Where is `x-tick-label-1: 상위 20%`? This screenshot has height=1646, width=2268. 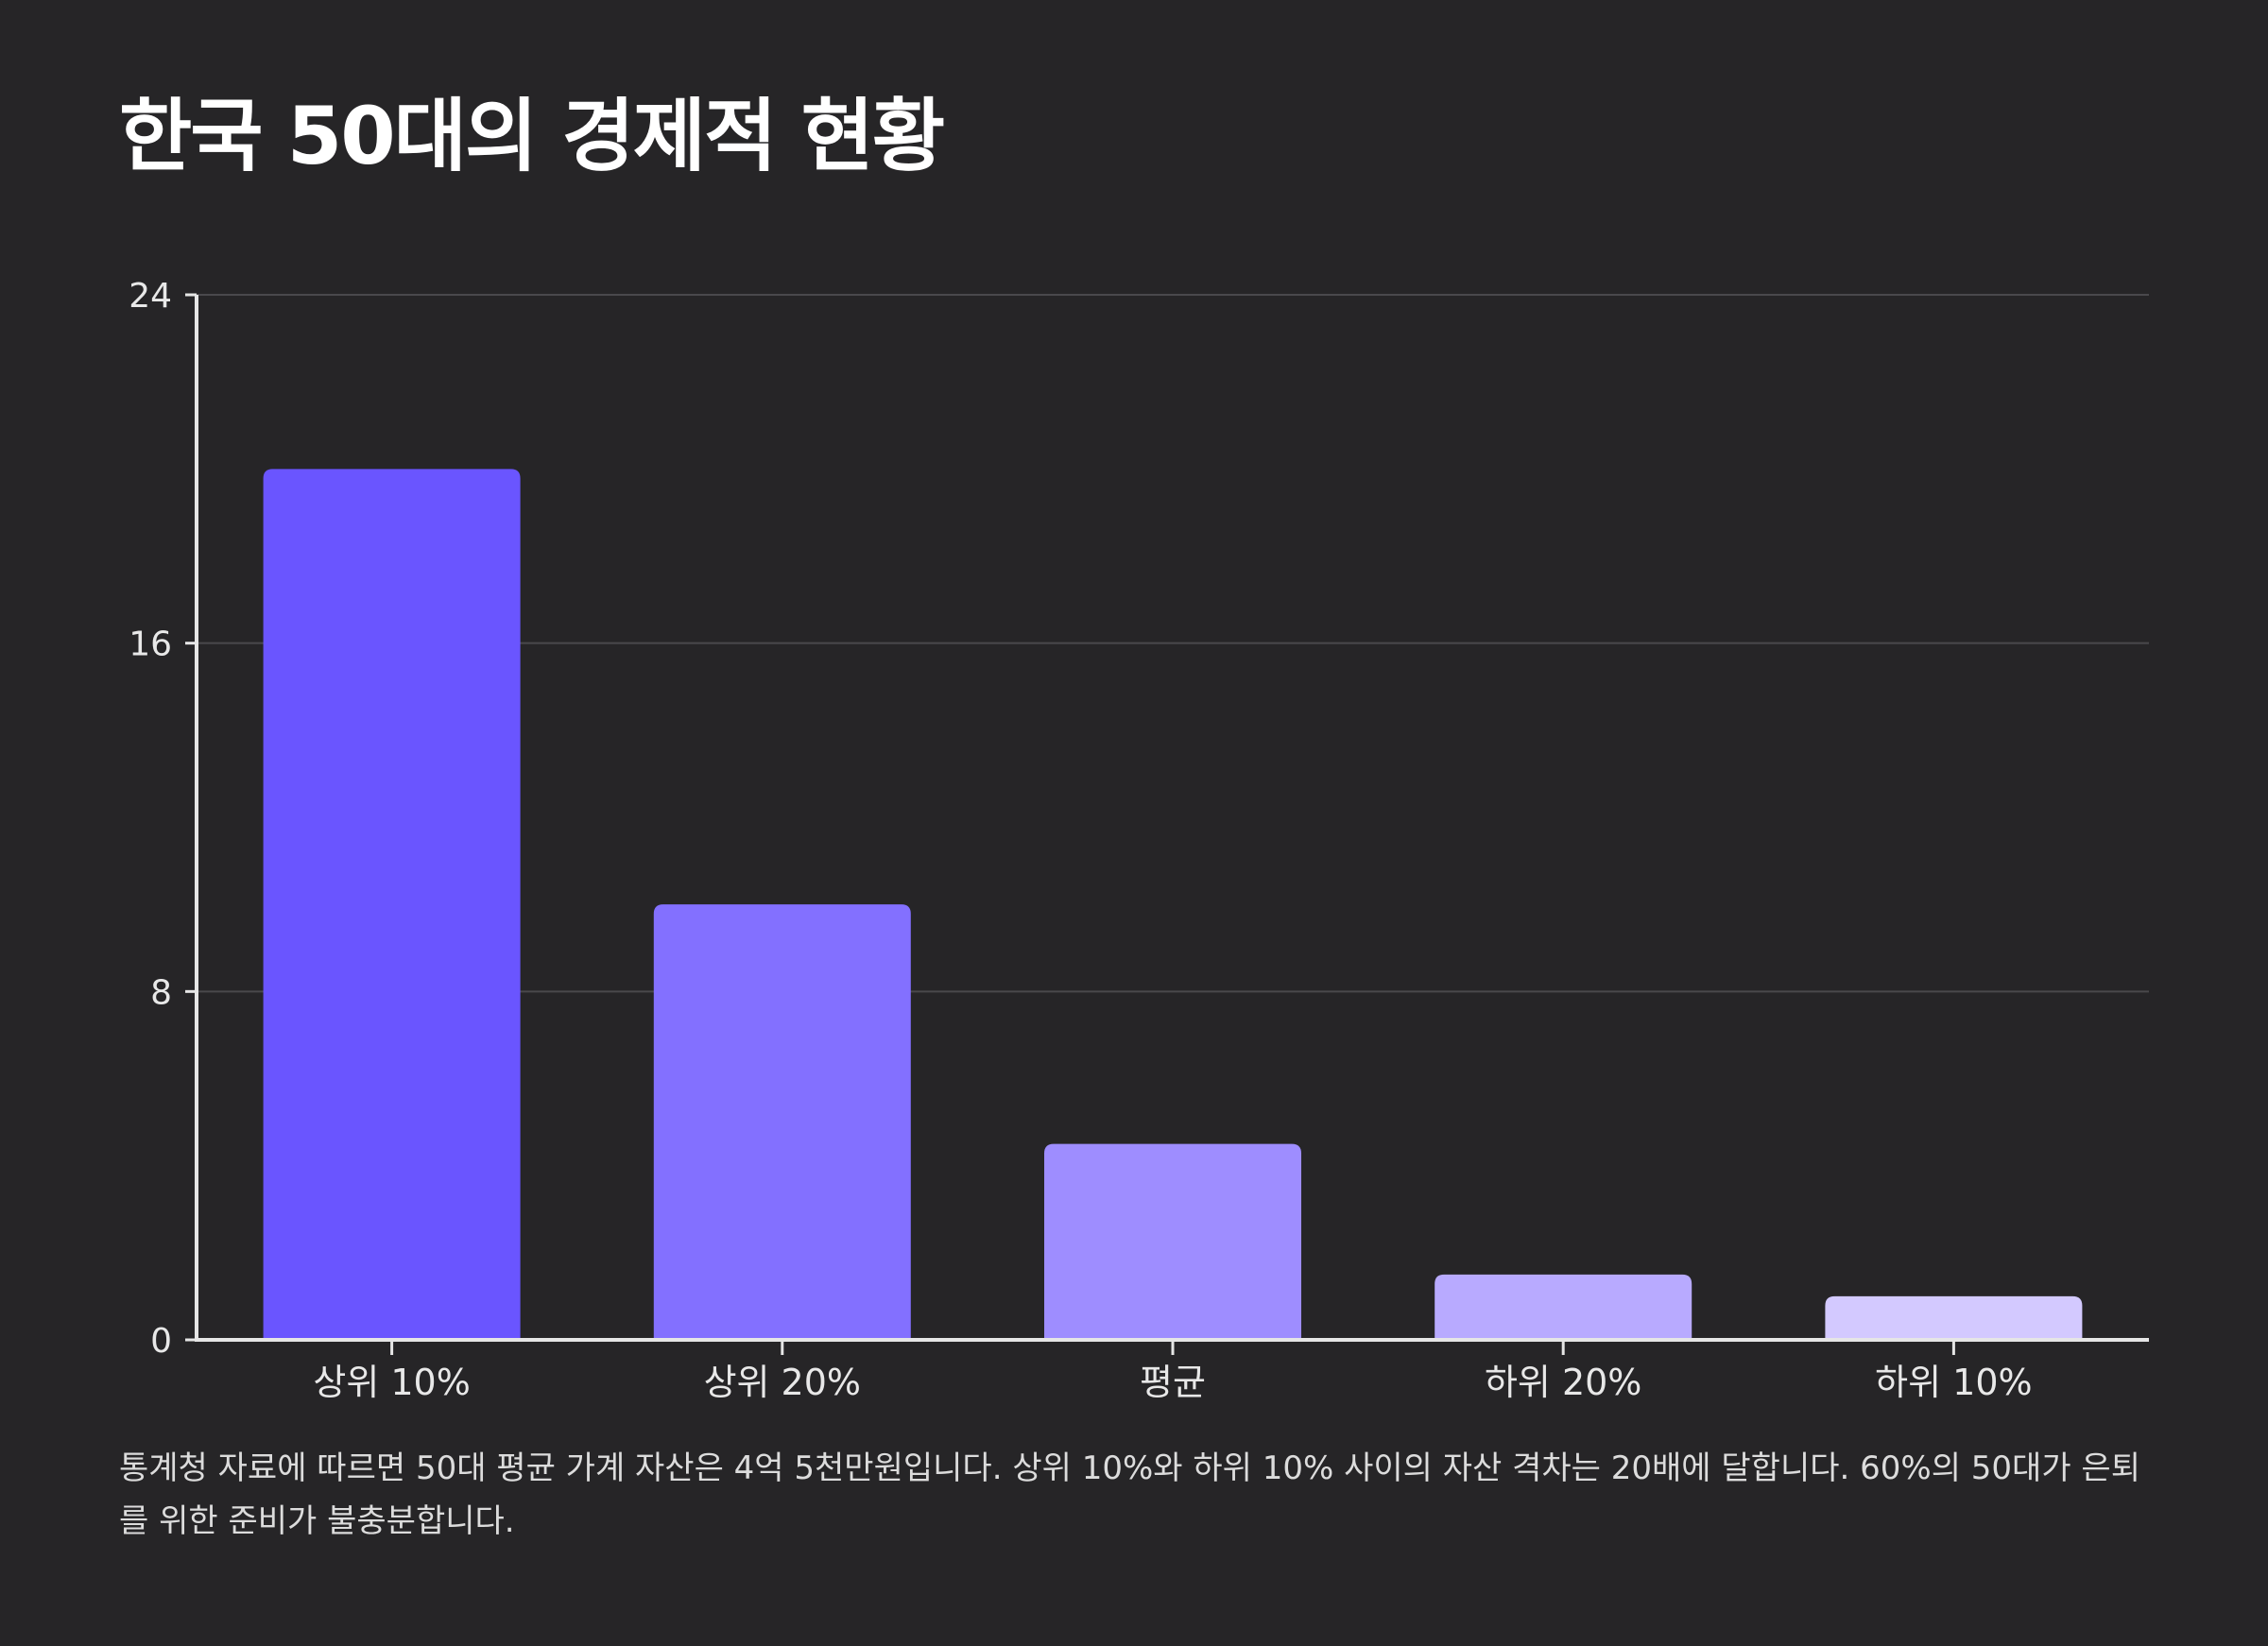
x-tick-label-1: 상위 20% is located at coordinates (782, 1382).